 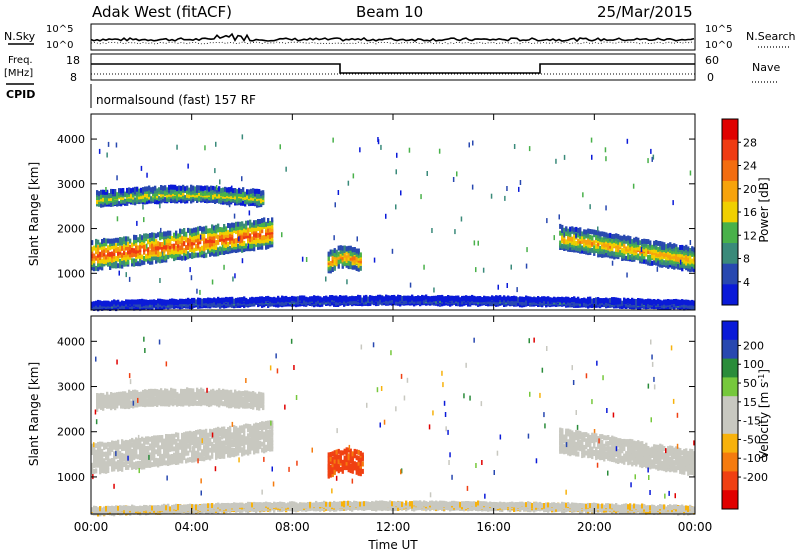 I want to click on nave-axis-bottom: 0, so click(x=710, y=77).